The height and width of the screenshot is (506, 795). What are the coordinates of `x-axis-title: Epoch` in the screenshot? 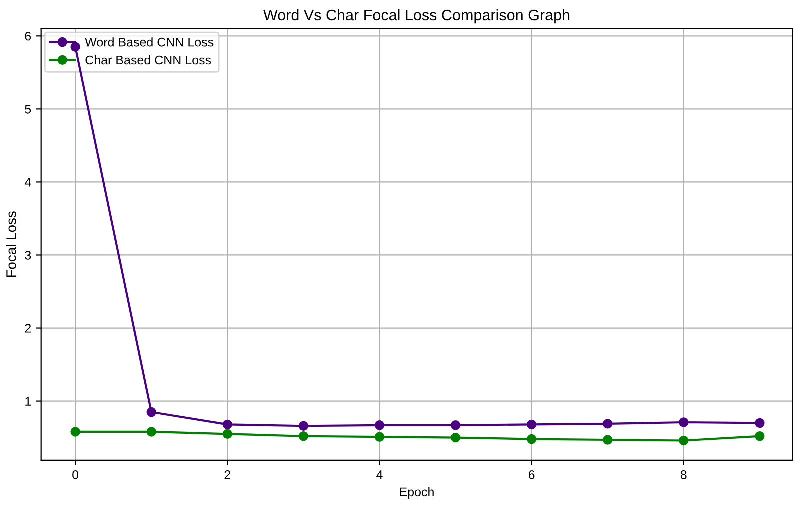 It's located at (417, 493).